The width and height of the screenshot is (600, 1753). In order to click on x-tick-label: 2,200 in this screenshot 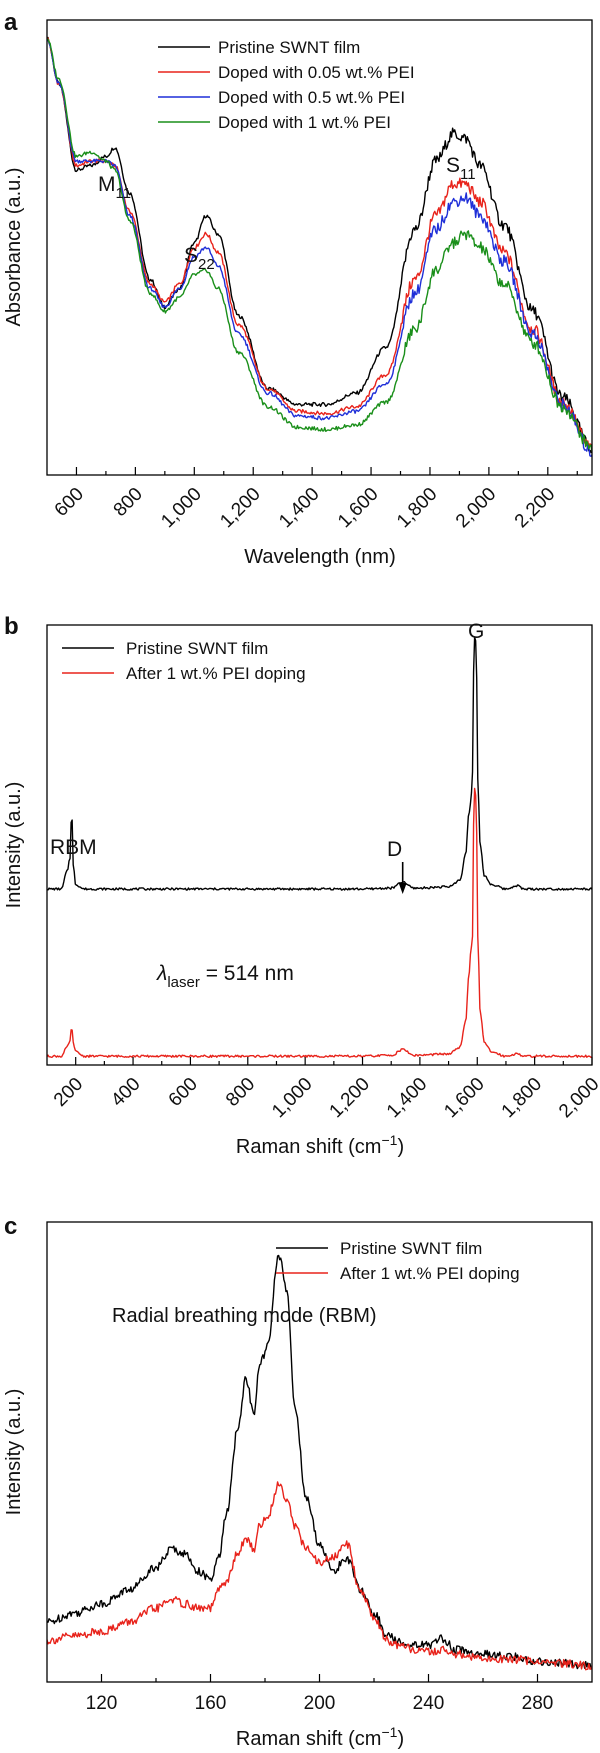, I will do `click(535, 508)`.